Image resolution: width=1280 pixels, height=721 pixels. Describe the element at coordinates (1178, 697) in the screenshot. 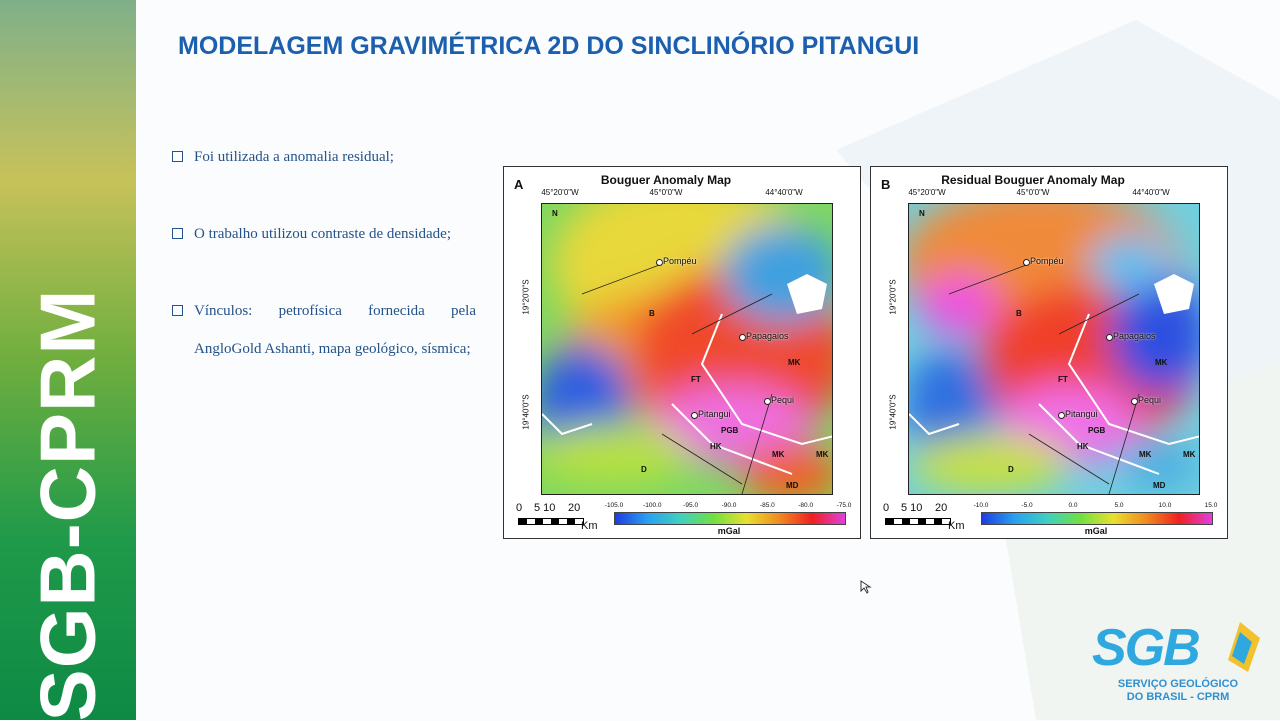

I see `logo-line: DO BRASIL - CPRM` at that location.